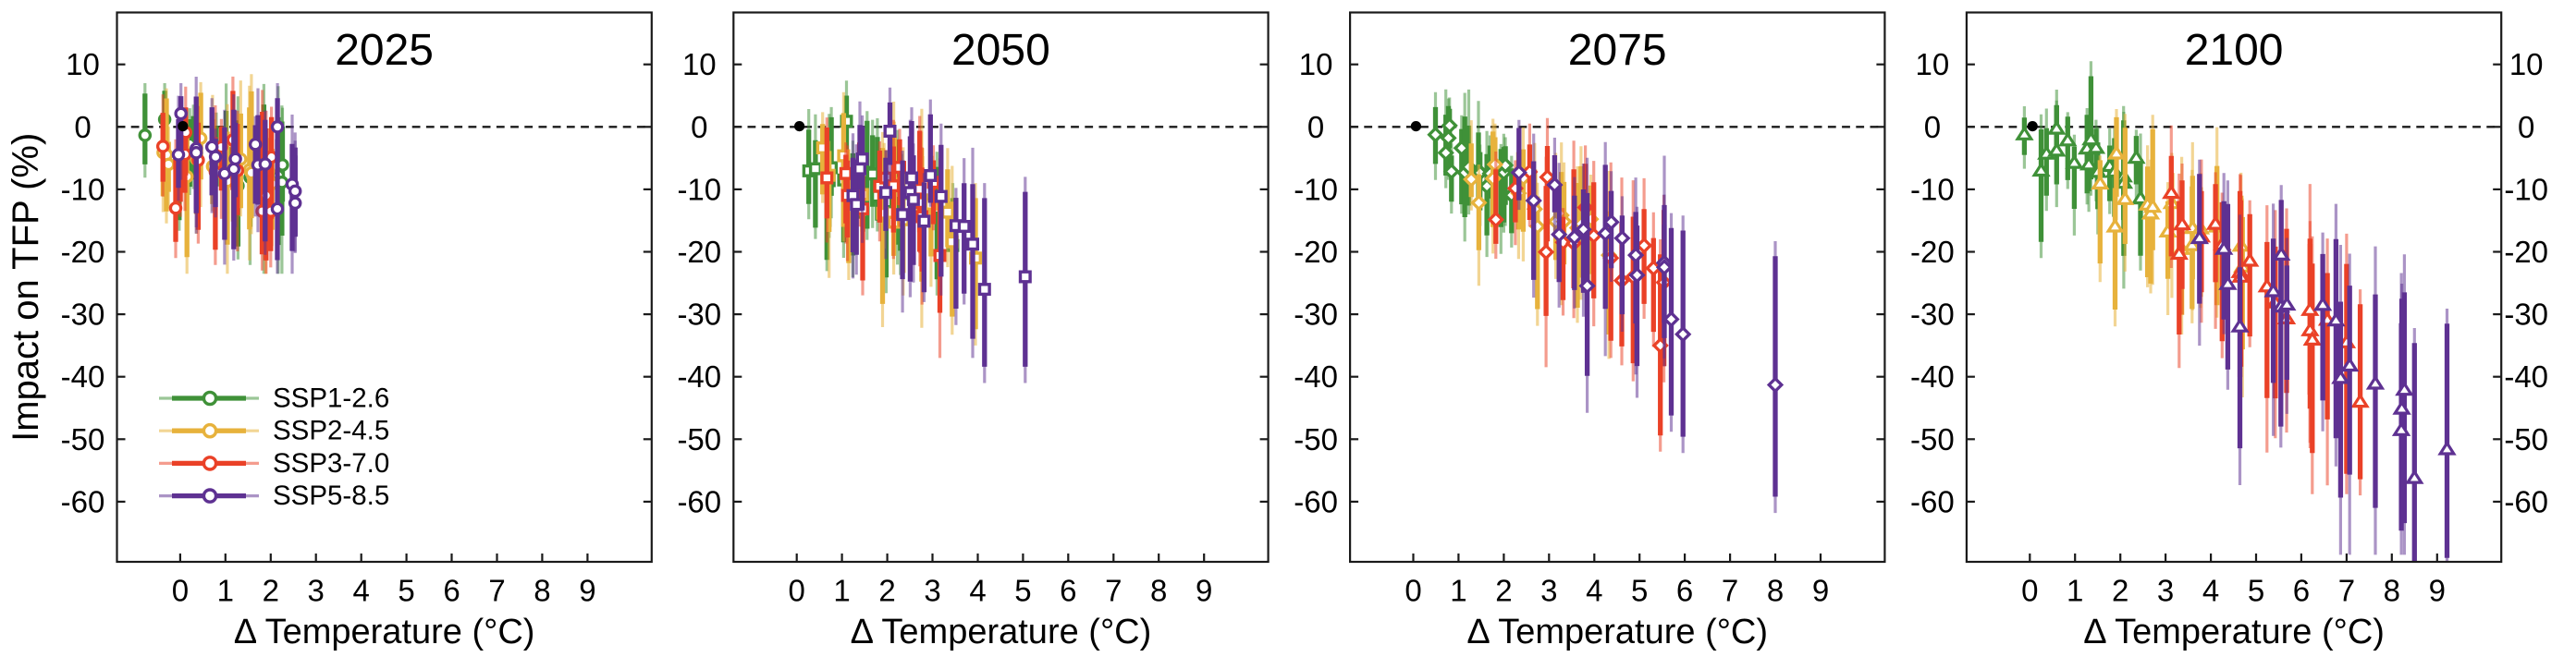  What do you see at coordinates (1617, 51) in the screenshot?
I see `svg-text: 2075` at bounding box center [1617, 51].